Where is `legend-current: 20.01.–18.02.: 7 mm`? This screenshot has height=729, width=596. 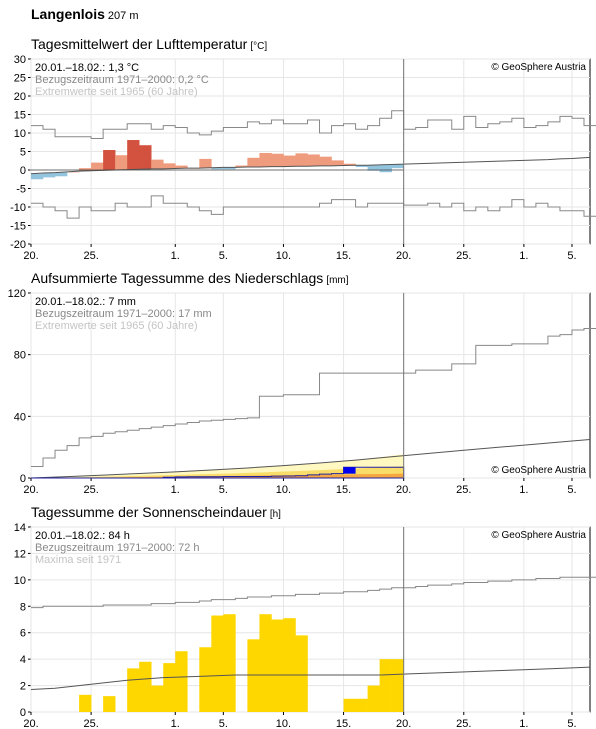 legend-current: 20.01.–18.02.: 7 mm is located at coordinates (85, 302).